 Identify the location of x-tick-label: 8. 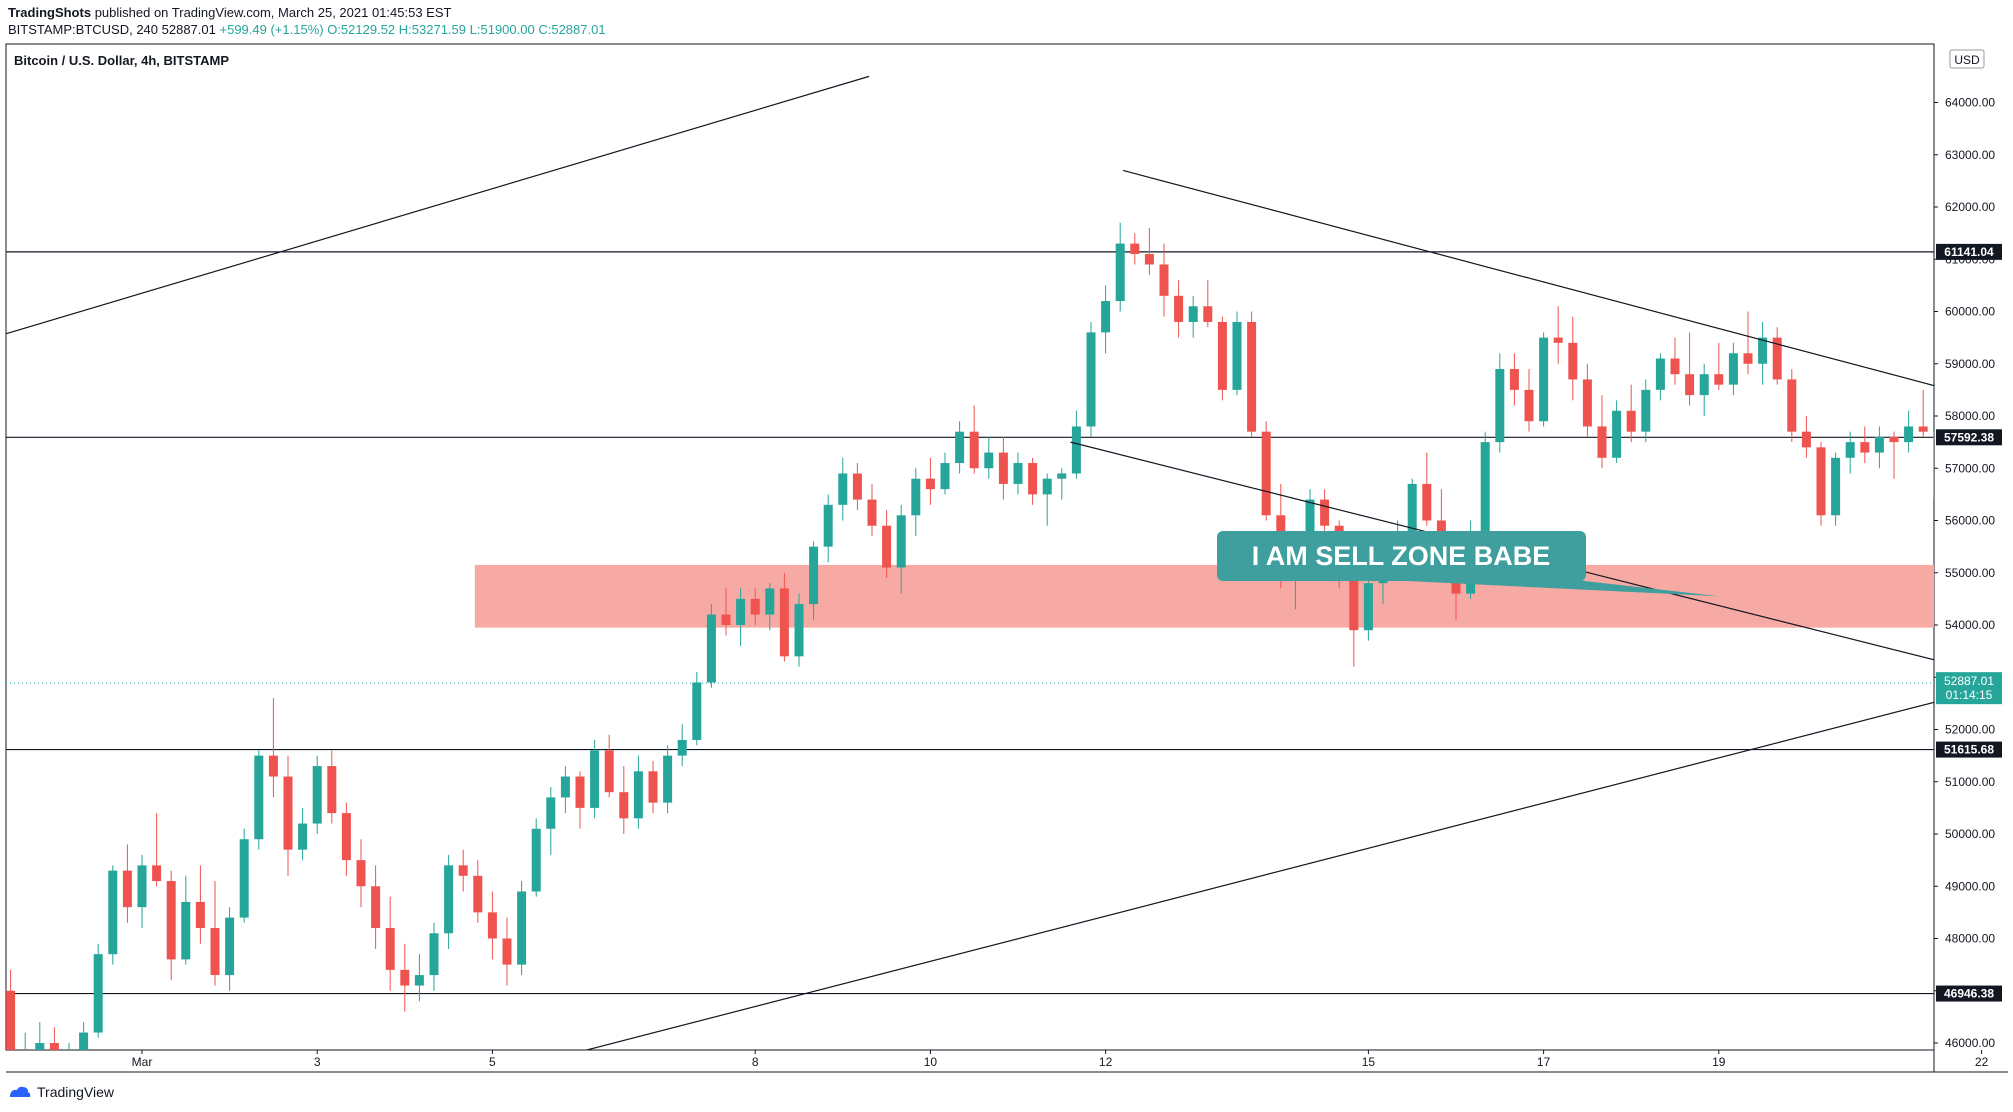
(755, 1062).